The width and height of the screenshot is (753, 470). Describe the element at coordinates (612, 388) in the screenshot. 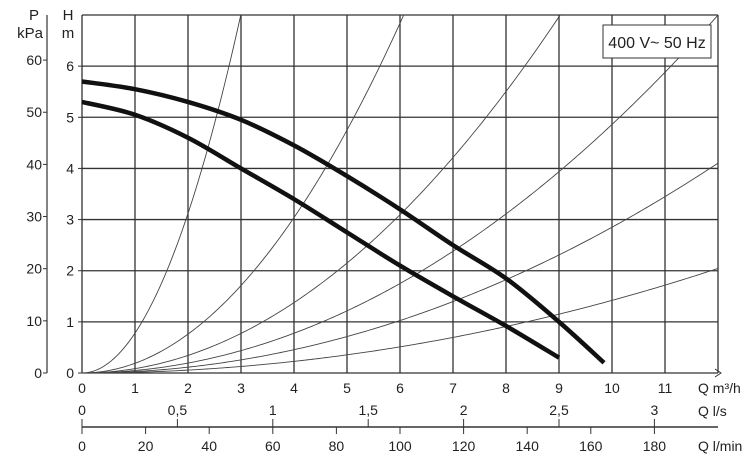

I see `x-tick-label-m3h: 10` at that location.